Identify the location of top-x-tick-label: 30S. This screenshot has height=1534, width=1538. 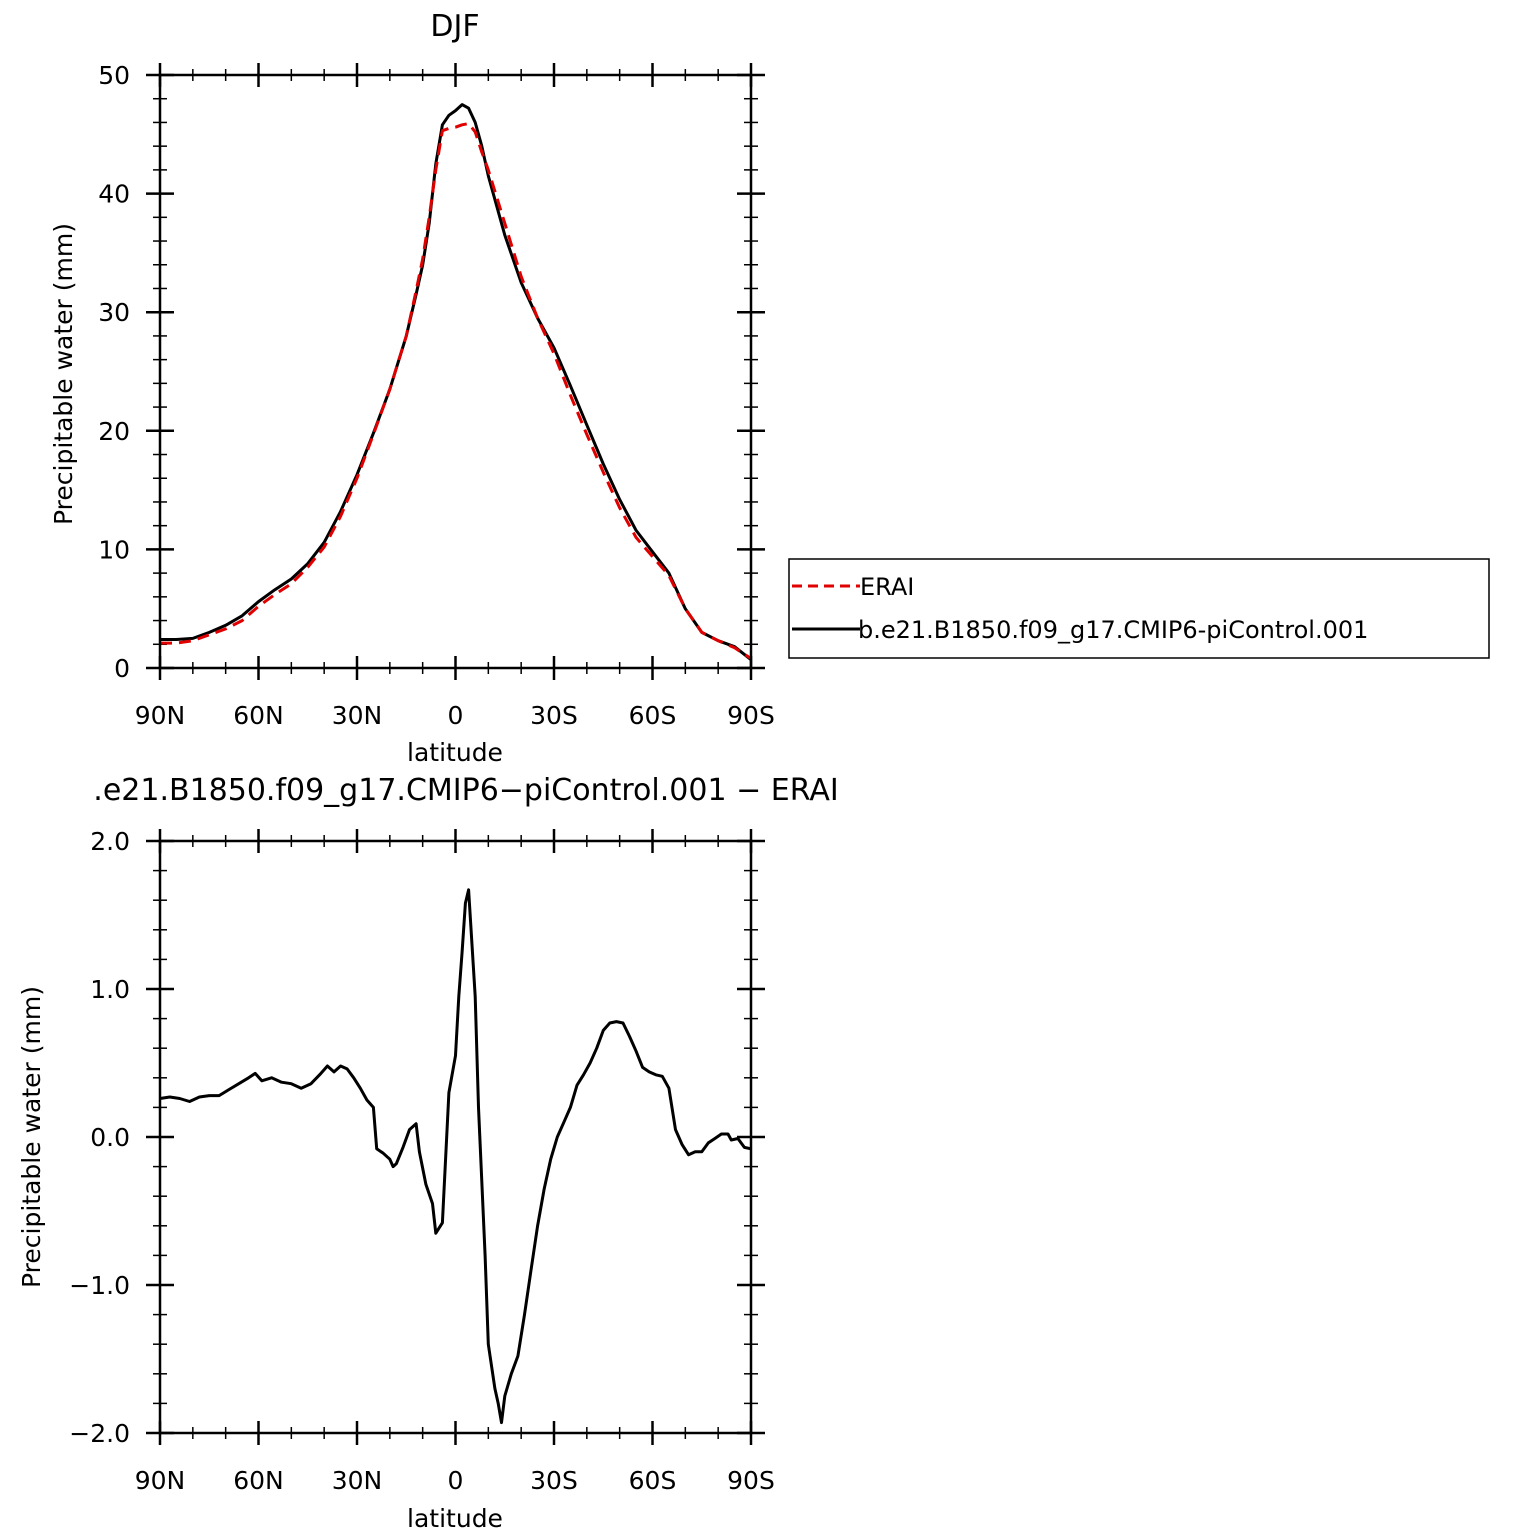
(554, 715).